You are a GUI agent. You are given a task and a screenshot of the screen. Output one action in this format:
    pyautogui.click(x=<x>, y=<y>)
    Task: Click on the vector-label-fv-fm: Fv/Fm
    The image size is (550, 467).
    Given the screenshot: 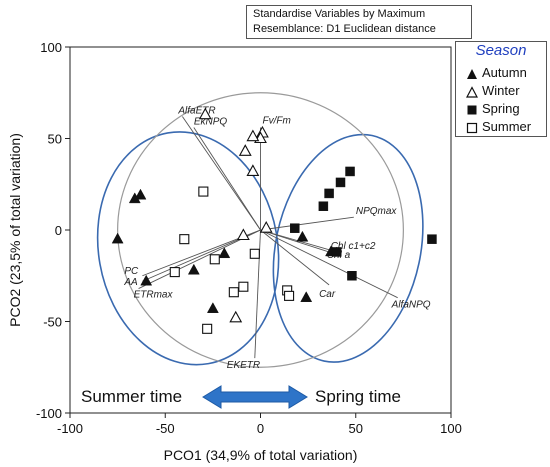 What is the action you would take?
    pyautogui.click(x=277, y=121)
    